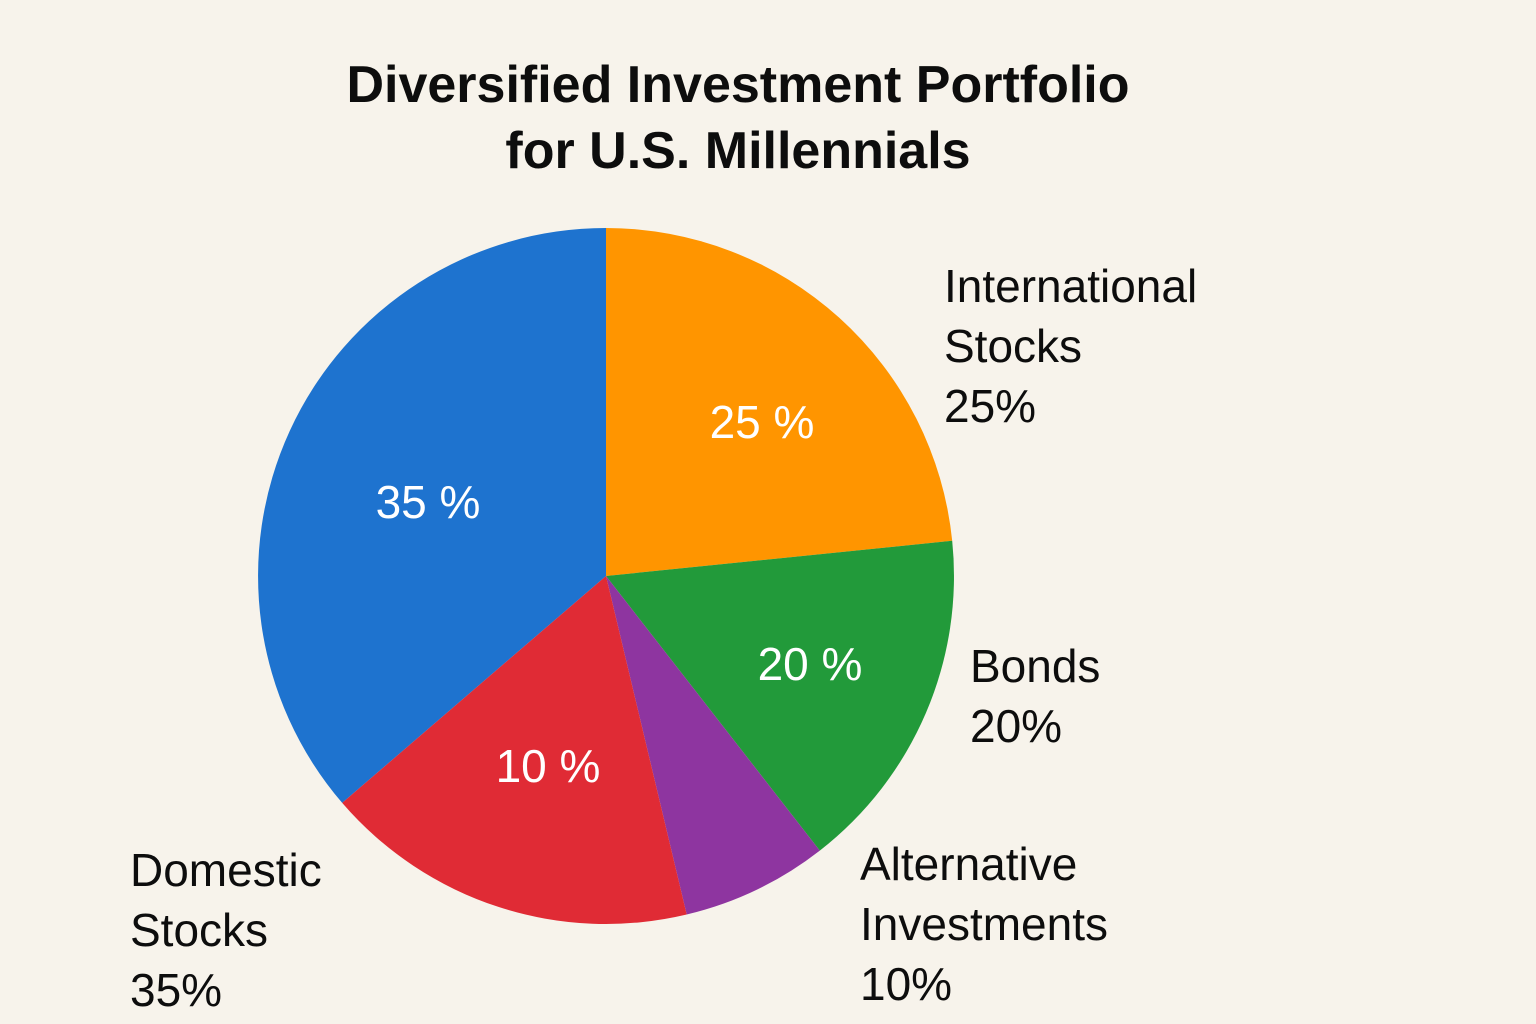  Describe the element at coordinates (1013, 346) in the screenshot. I see `legend-international-line2: Stocks` at that location.